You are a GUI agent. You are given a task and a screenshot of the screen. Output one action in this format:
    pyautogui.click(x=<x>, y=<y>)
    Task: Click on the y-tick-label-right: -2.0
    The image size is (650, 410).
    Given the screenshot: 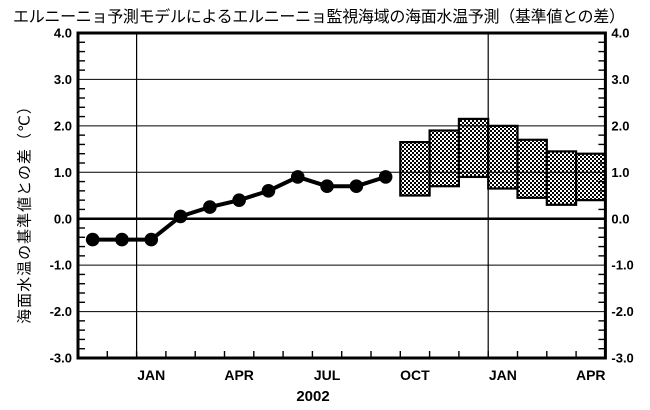 What is the action you would take?
    pyautogui.click(x=622, y=311)
    